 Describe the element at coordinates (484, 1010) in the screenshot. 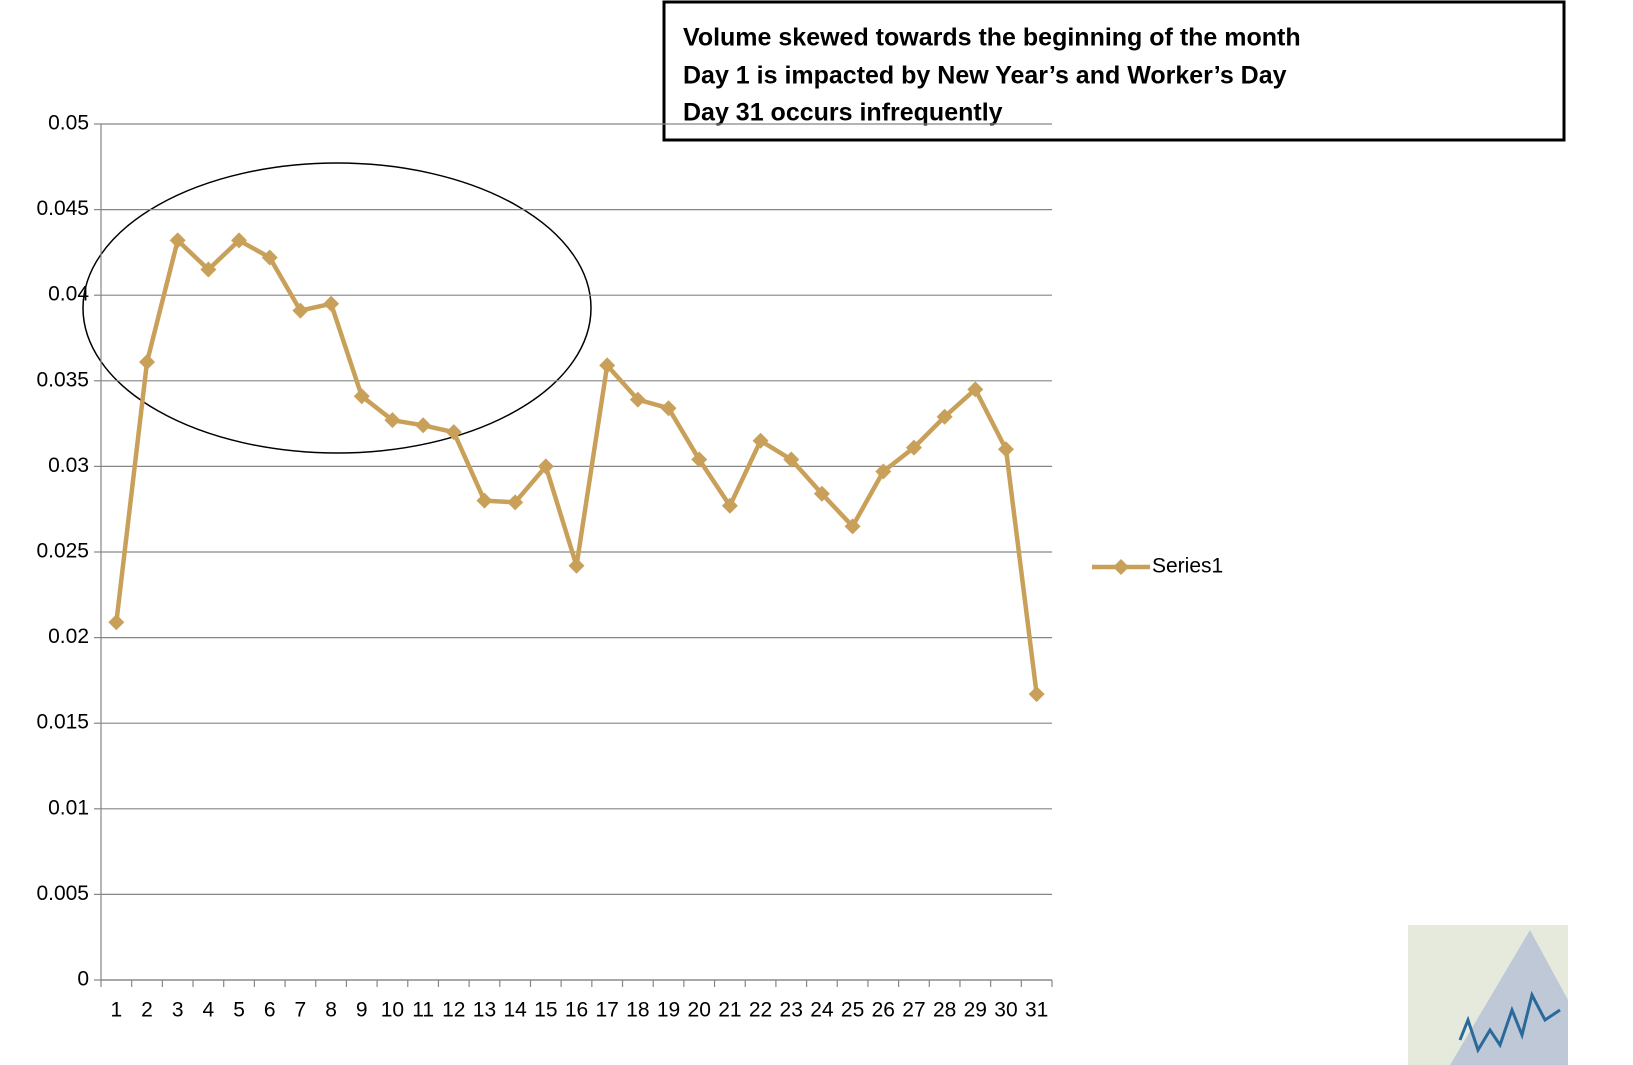

I see `x-tick-label: 13` at that location.